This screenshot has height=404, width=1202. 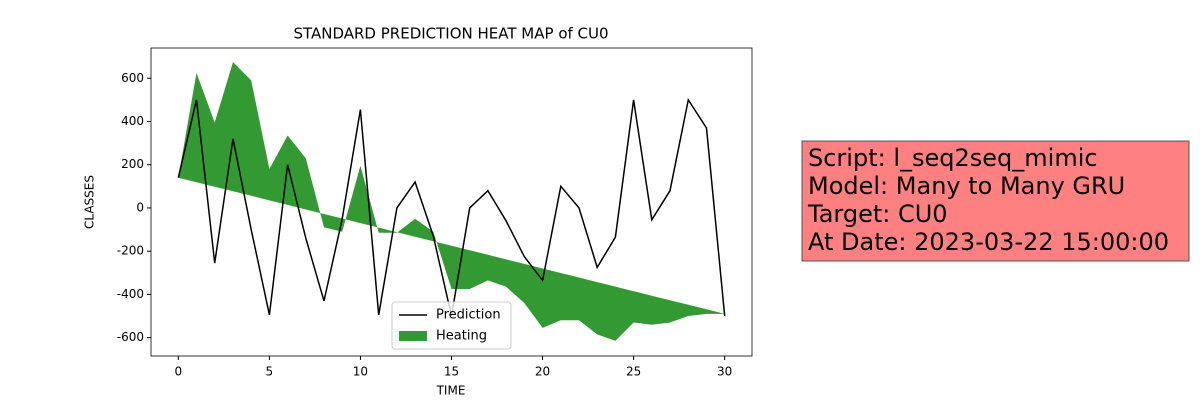 What do you see at coordinates (877, 214) in the screenshot?
I see `annotation-text: Target: CU0` at bounding box center [877, 214].